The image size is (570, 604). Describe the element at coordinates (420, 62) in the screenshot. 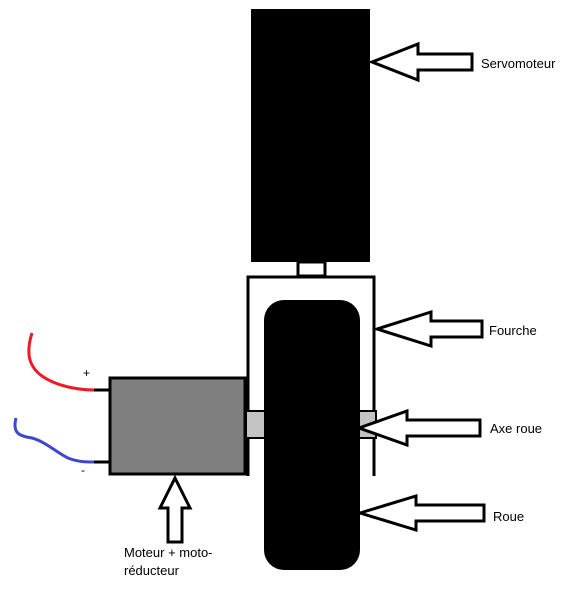

I see `arrow-servomoteur` at that location.